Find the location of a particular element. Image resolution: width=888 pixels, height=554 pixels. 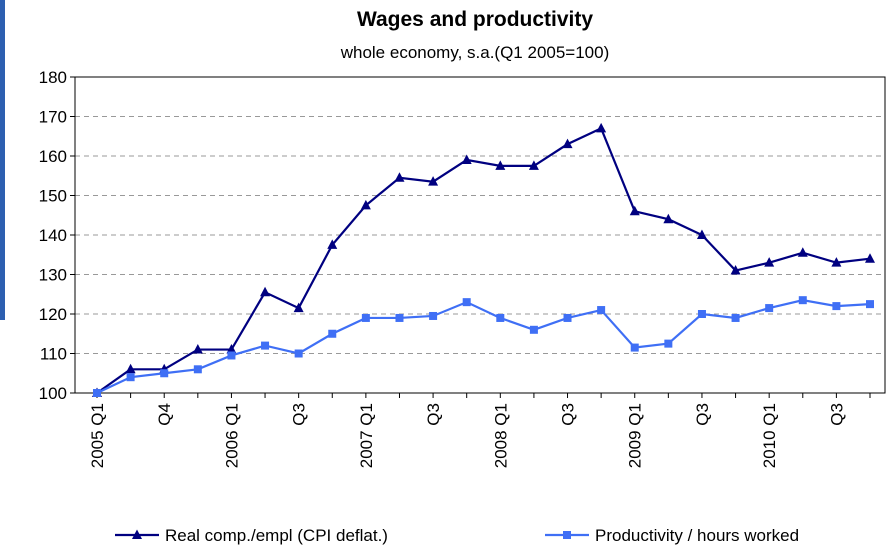

x-tick-label: 2010 Q1 is located at coordinates (769, 435).